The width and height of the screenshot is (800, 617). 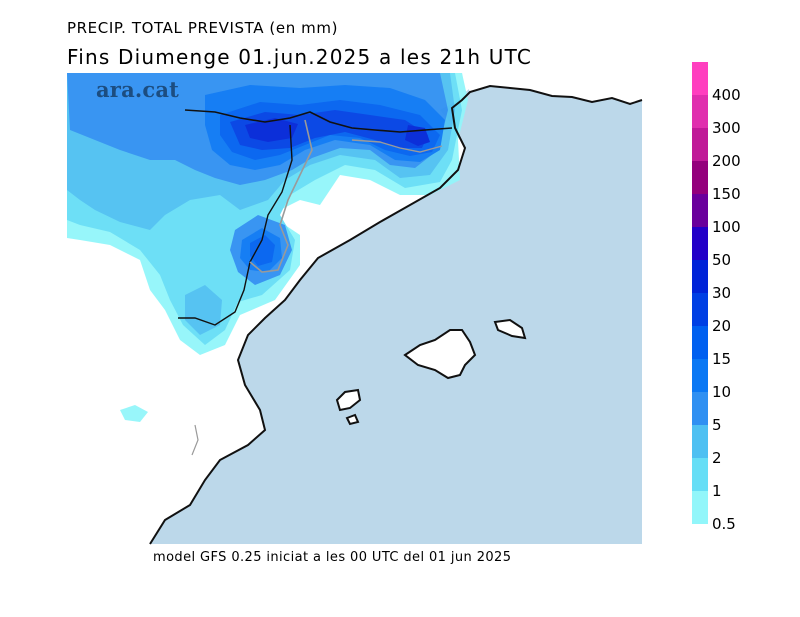 What do you see at coordinates (352, 419) in the screenshot?
I see `island-formentera` at bounding box center [352, 419].